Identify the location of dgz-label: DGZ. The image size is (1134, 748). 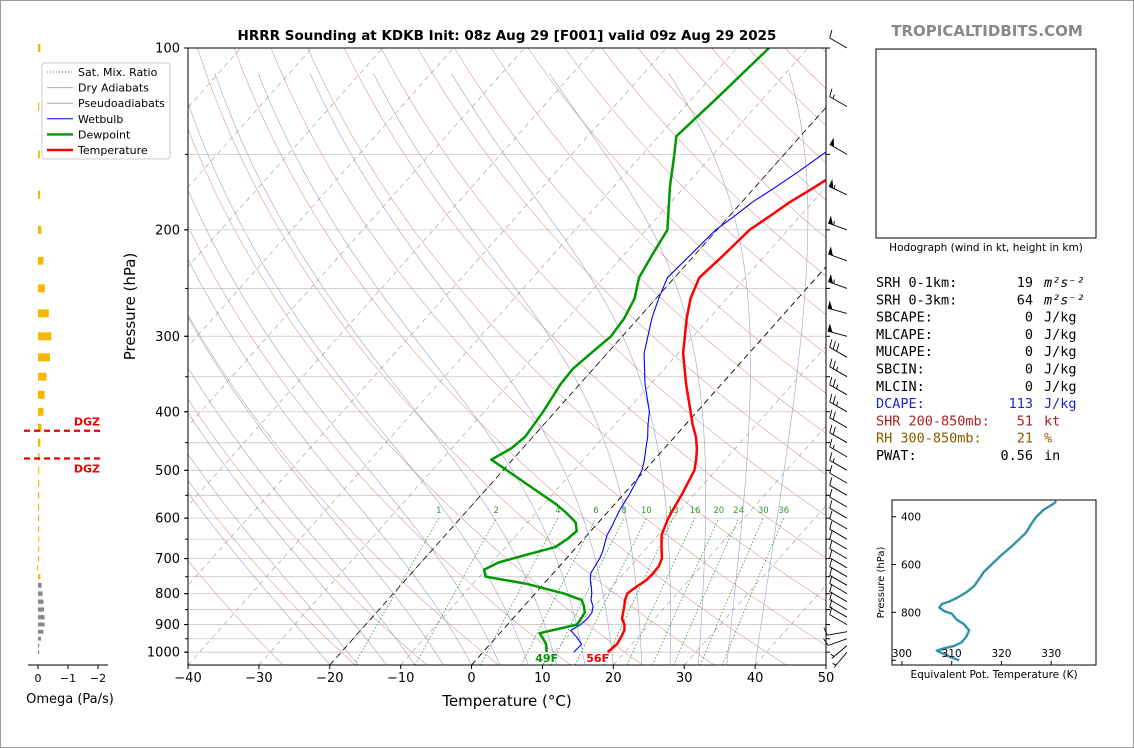
(87, 469).